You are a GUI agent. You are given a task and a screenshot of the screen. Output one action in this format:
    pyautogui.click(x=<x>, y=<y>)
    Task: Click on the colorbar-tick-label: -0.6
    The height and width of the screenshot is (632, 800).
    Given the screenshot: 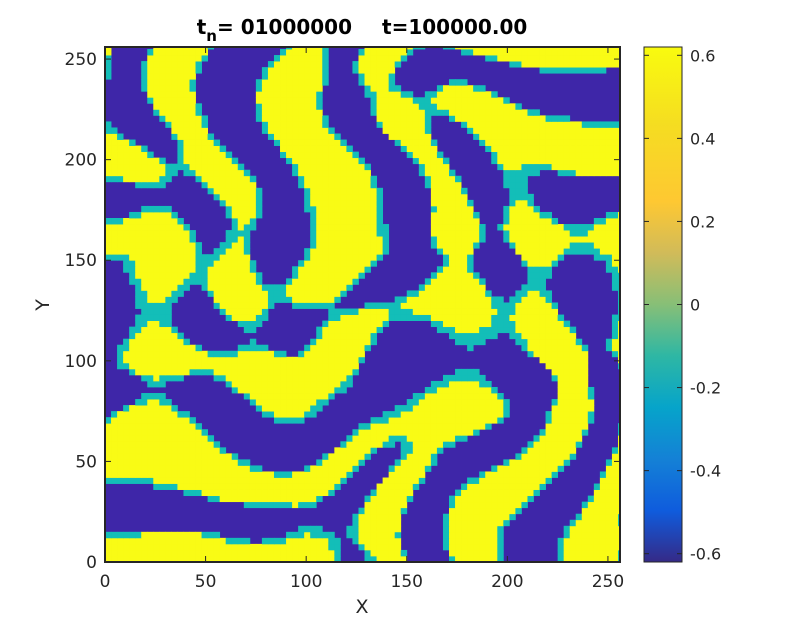 What is the action you would take?
    pyautogui.click(x=705, y=554)
    